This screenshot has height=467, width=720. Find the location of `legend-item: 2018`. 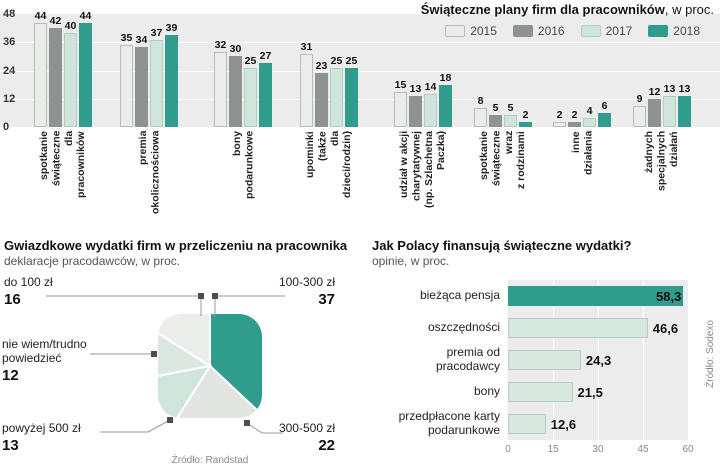

legend-item: 2018 is located at coordinates (674, 31).